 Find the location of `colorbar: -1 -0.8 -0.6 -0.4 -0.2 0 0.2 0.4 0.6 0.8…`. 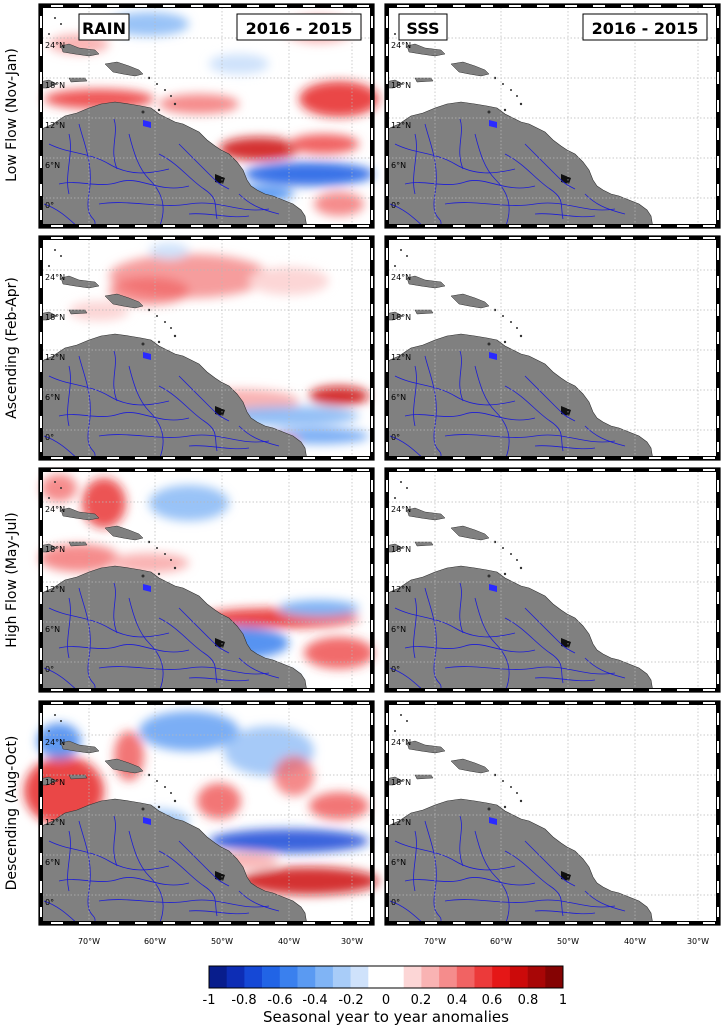

colorbar: -1 -0.8 -0.6 -0.4 -0.2 0 0.2 0.4 0.6 0.8… is located at coordinates (385, 995).